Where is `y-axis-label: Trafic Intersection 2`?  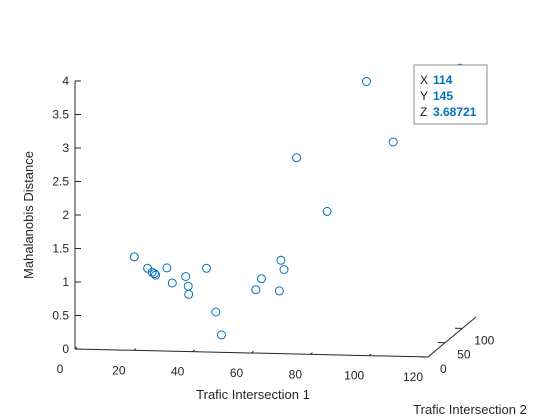
y-axis-label: Trafic Intersection 2 is located at coordinates (470, 409).